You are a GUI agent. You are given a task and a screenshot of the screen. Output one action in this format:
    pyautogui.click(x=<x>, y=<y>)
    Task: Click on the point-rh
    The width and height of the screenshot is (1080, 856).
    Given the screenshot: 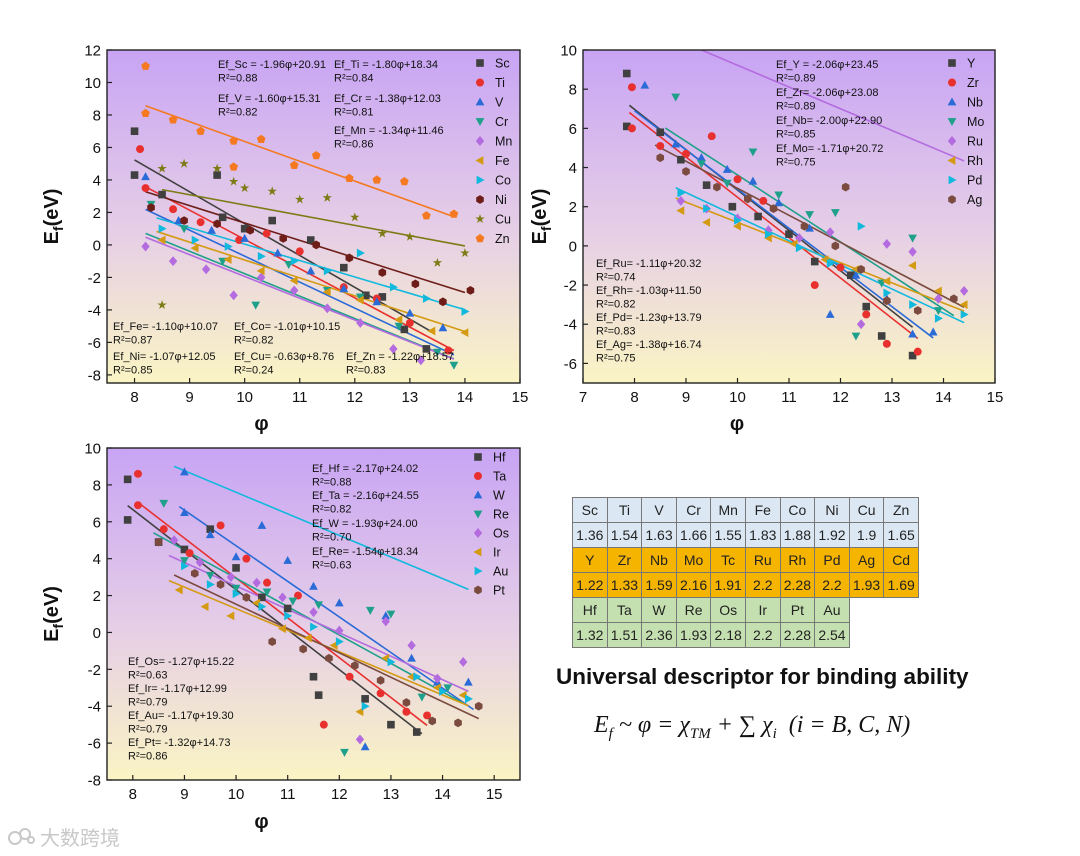 What is the action you would take?
    pyautogui.click(x=706, y=222)
    